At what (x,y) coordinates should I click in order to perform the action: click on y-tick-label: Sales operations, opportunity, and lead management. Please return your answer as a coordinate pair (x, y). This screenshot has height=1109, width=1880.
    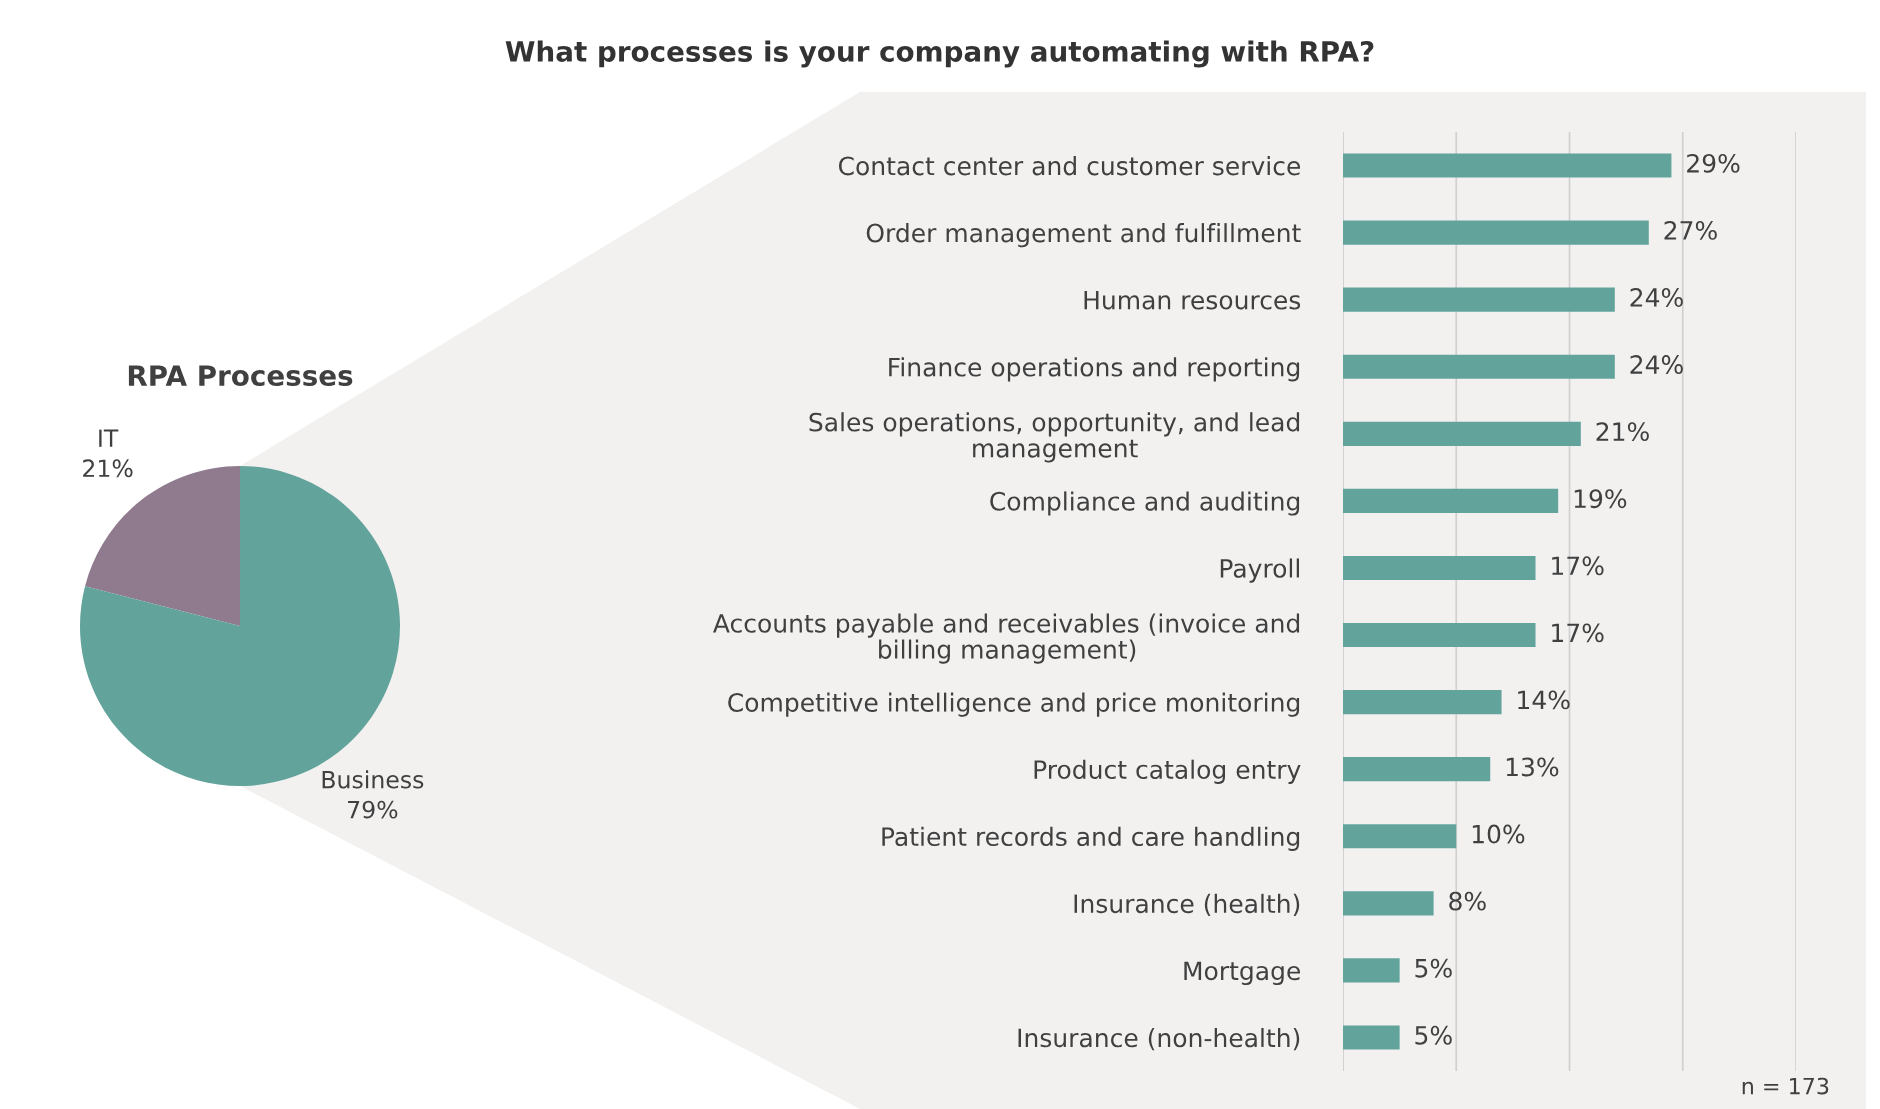
    Looking at the image, I should click on (1054, 437).